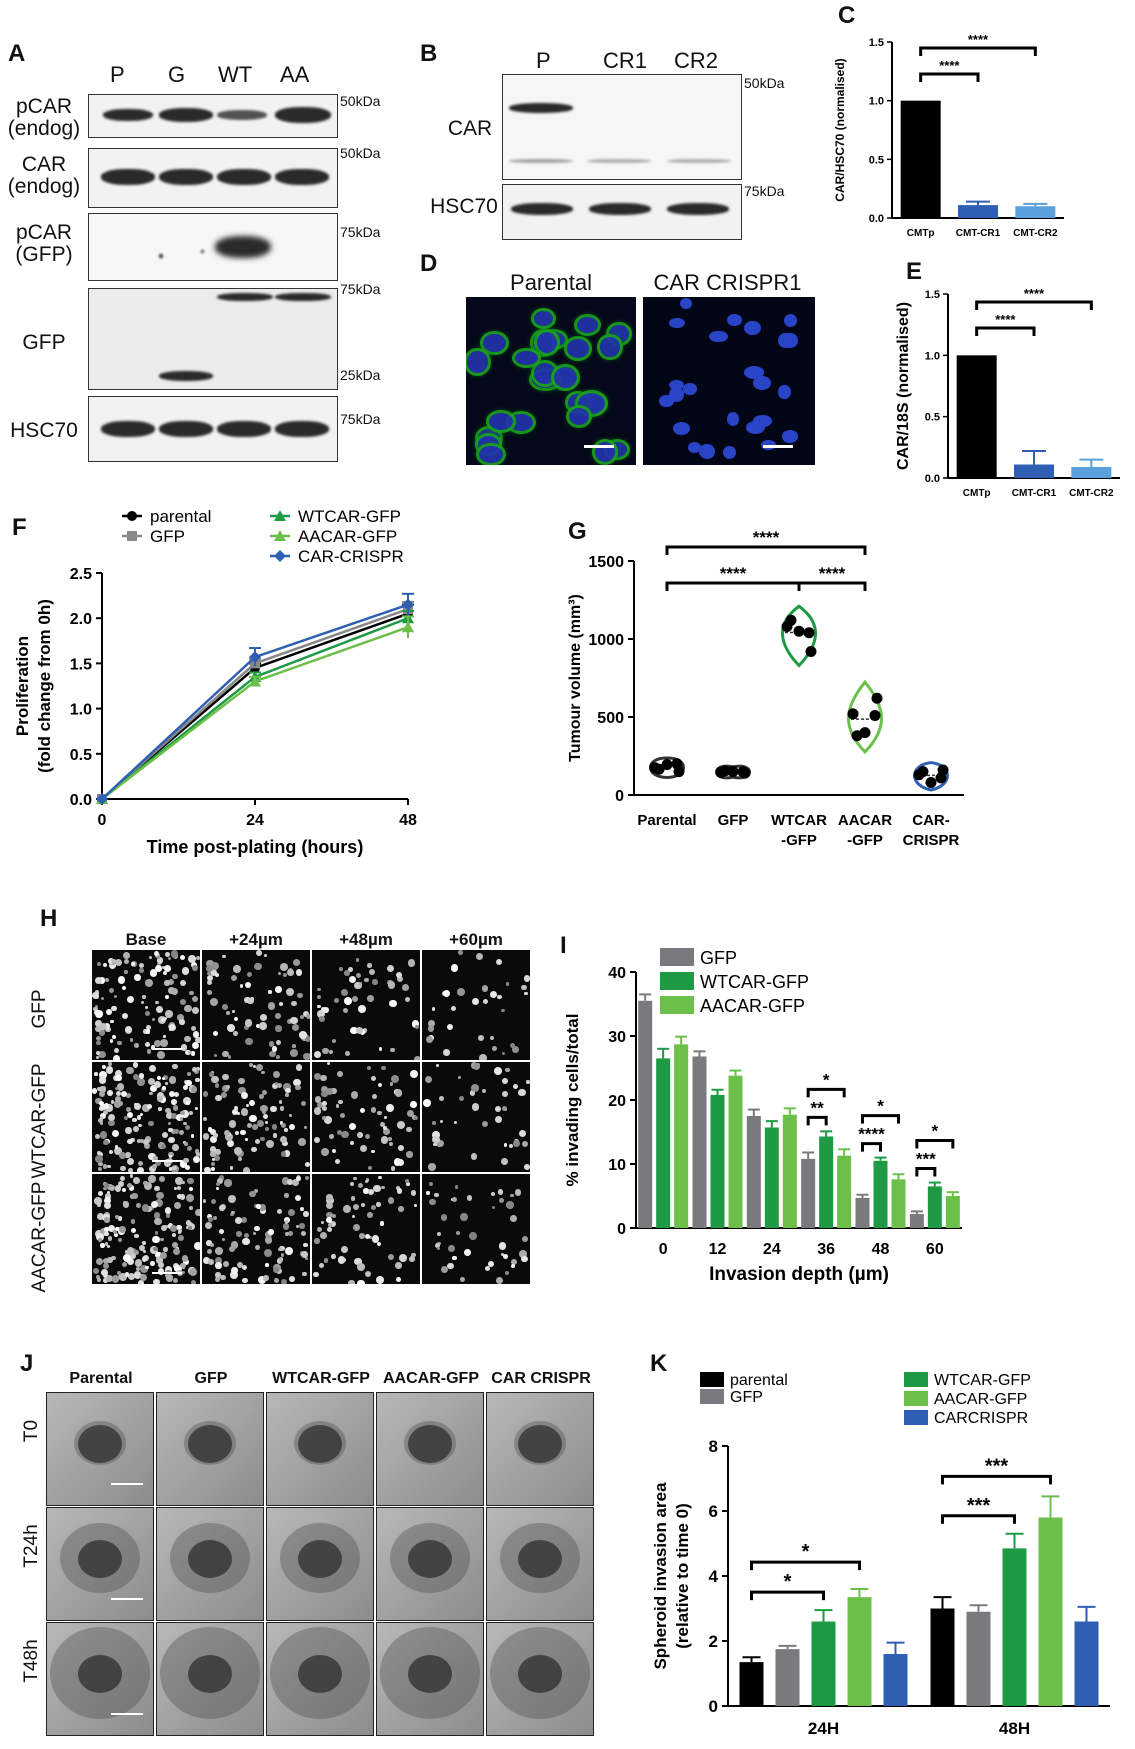  What do you see at coordinates (470, 128) in the screenshot?
I see `blot-row-label: CAR` at bounding box center [470, 128].